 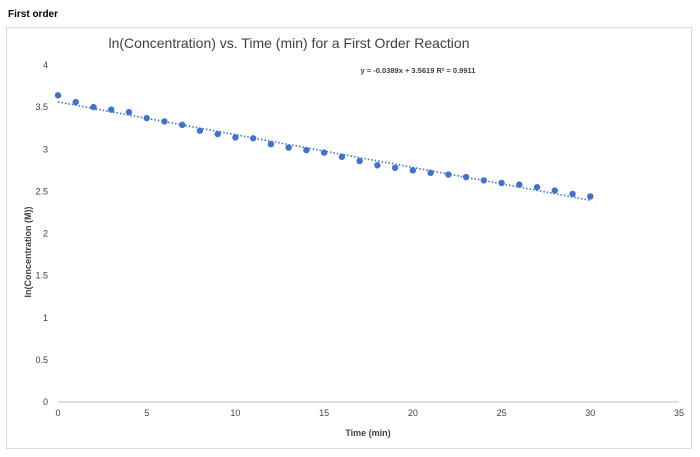 I want to click on trendline-equation: y = -0.0389x + 3.5619 R² = 0.9911, so click(x=418, y=70).